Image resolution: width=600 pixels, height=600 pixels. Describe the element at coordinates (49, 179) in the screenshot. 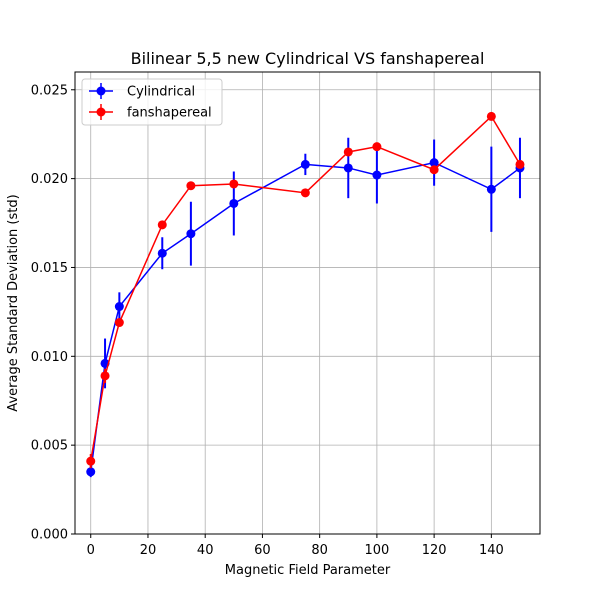

I see `y-tick-label: 0.020` at that location.